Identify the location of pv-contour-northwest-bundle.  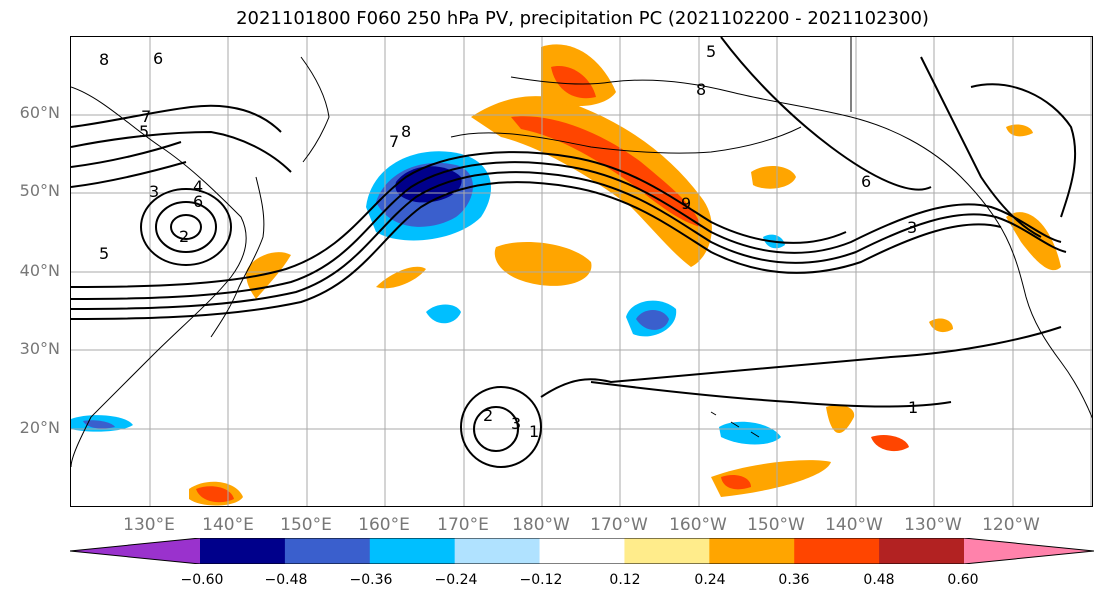
(129, 164).